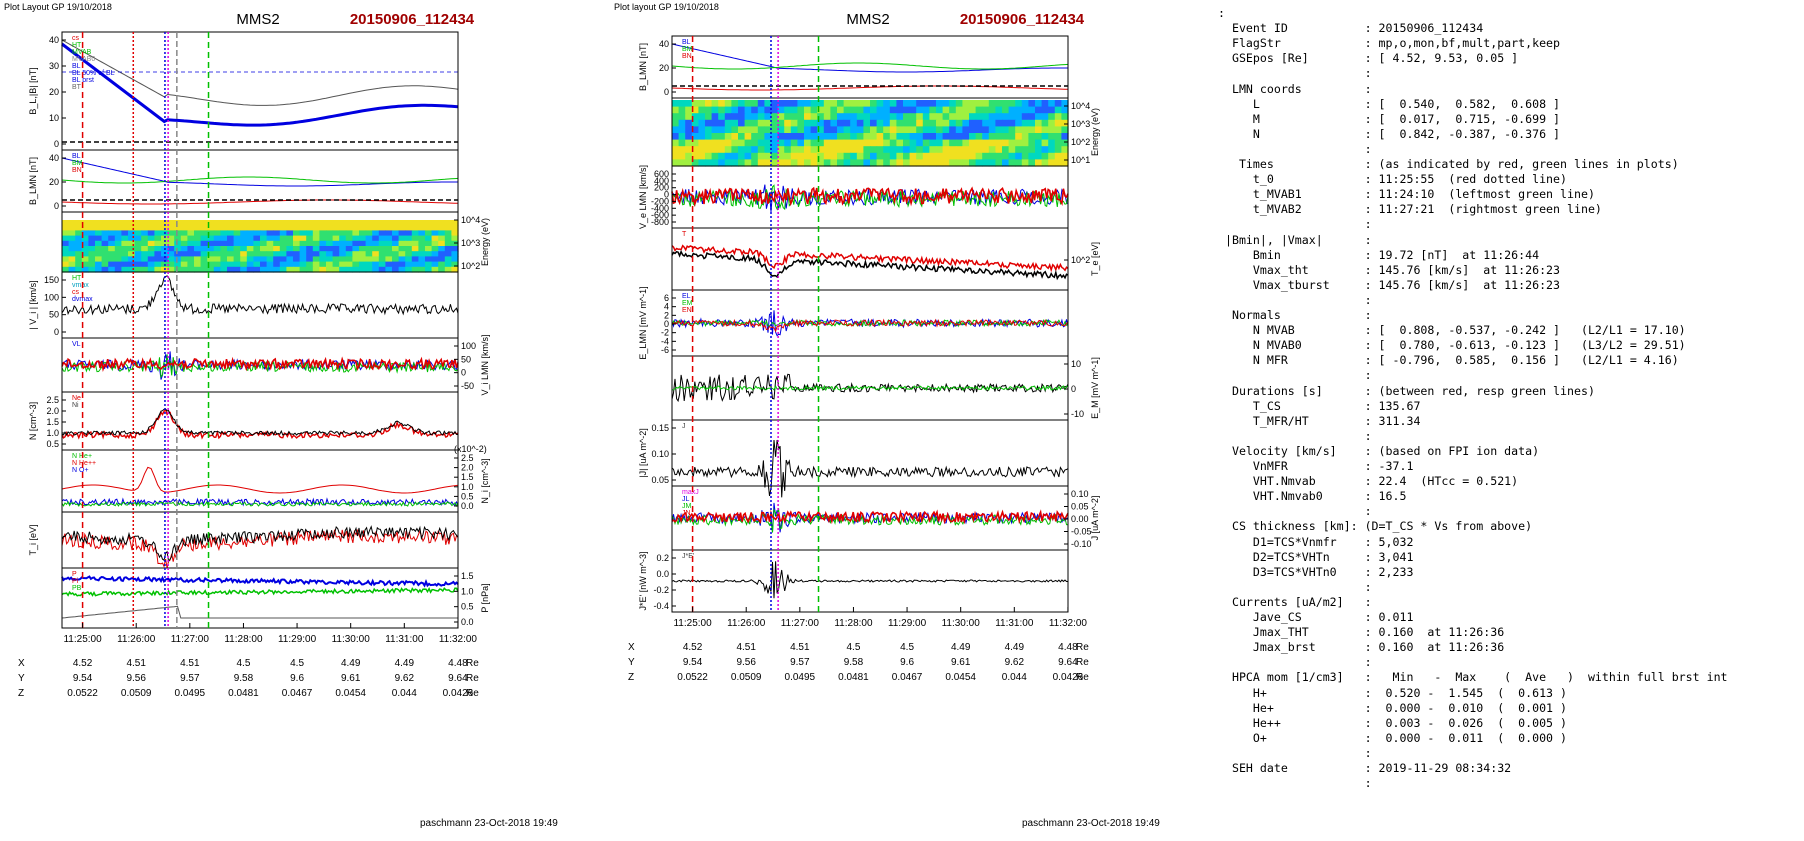 Image resolution: width=1804 pixels, height=841 pixels. Describe the element at coordinates (75, 405) in the screenshot. I see `legend-entry: Ni` at that location.